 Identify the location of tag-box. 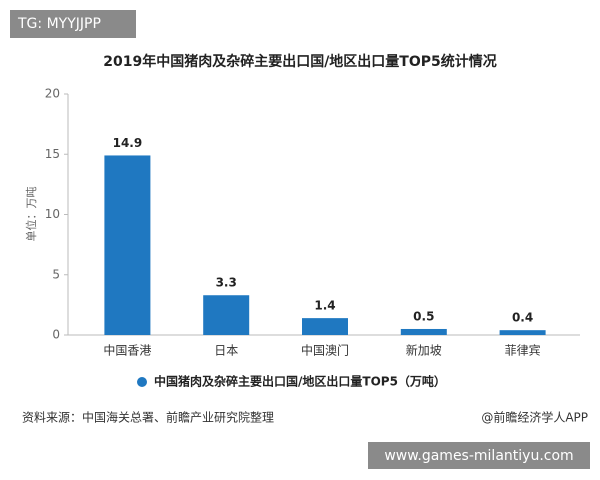
(73, 24).